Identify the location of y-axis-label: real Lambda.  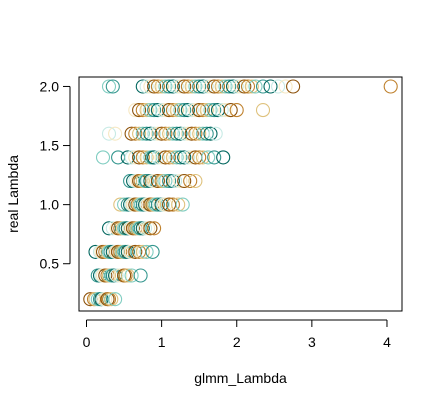
(13, 194).